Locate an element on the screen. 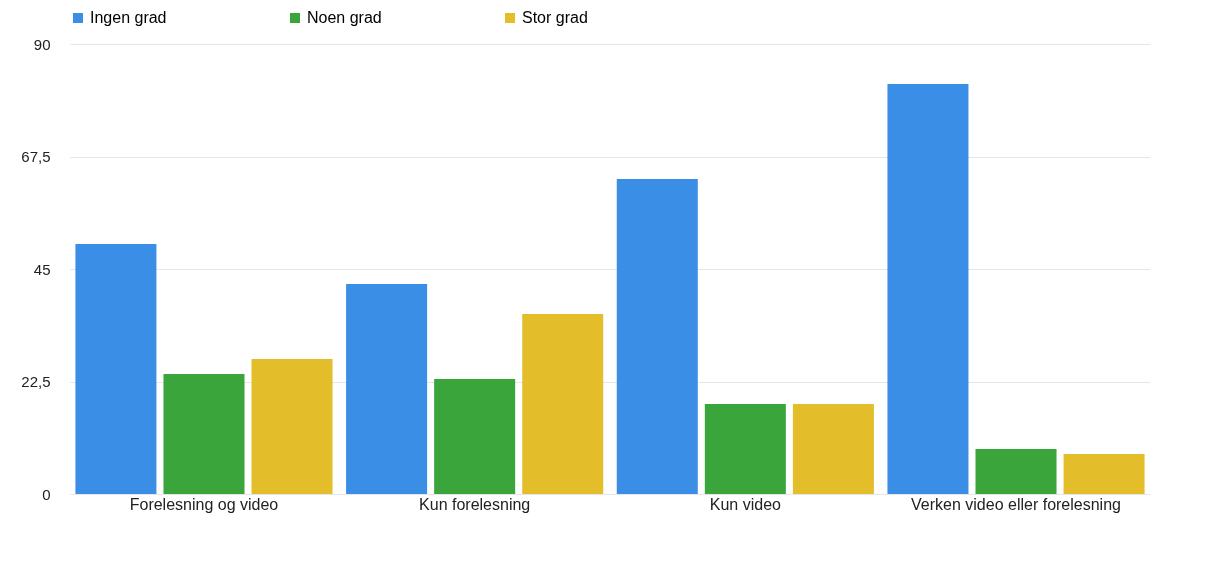 The image size is (1232, 566). legend-label: Stor grad is located at coordinates (555, 17).